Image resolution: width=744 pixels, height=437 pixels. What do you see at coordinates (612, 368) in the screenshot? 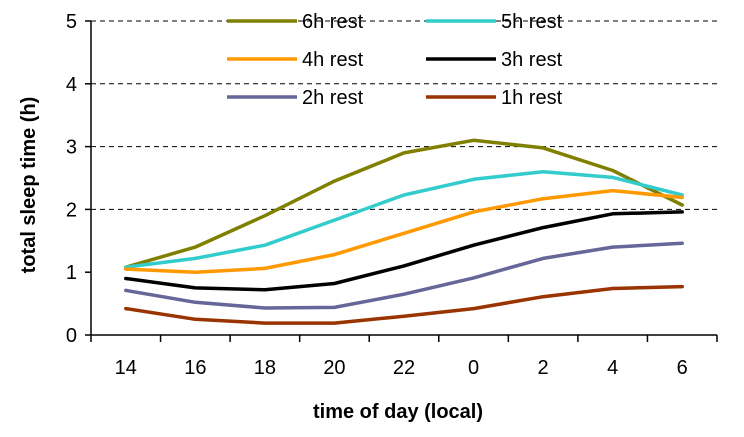
I see `x-tick-label: 4` at bounding box center [612, 368].